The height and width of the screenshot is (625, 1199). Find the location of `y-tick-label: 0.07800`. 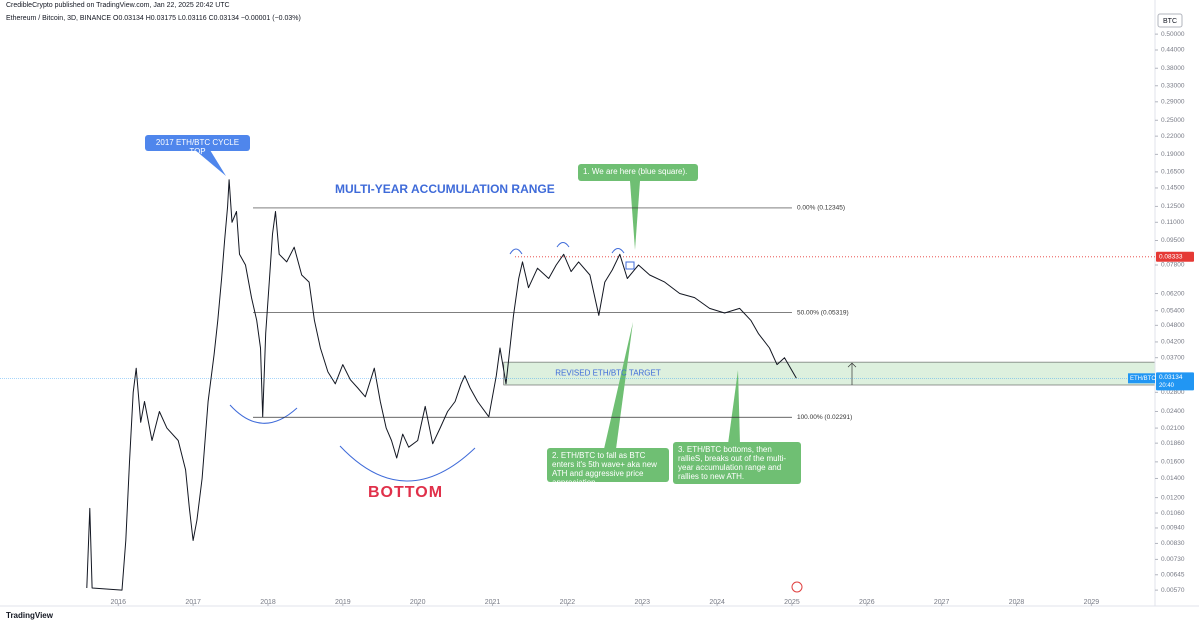

y-tick-label: 0.07800 is located at coordinates (1173, 265).